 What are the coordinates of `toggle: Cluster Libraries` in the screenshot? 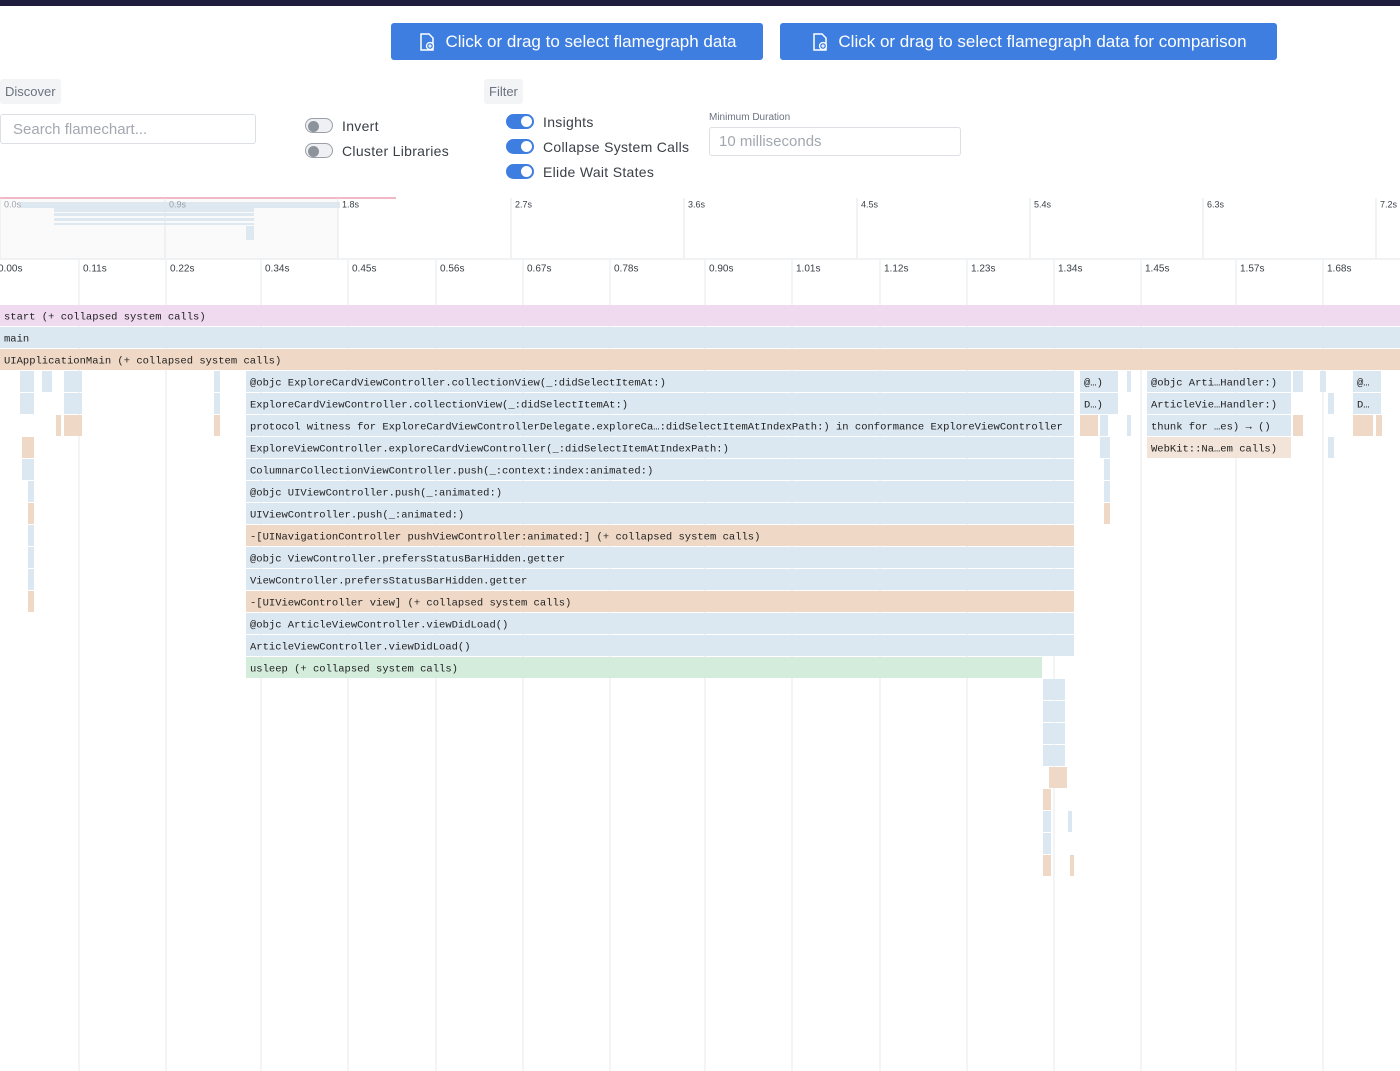 It's located at (377, 150).